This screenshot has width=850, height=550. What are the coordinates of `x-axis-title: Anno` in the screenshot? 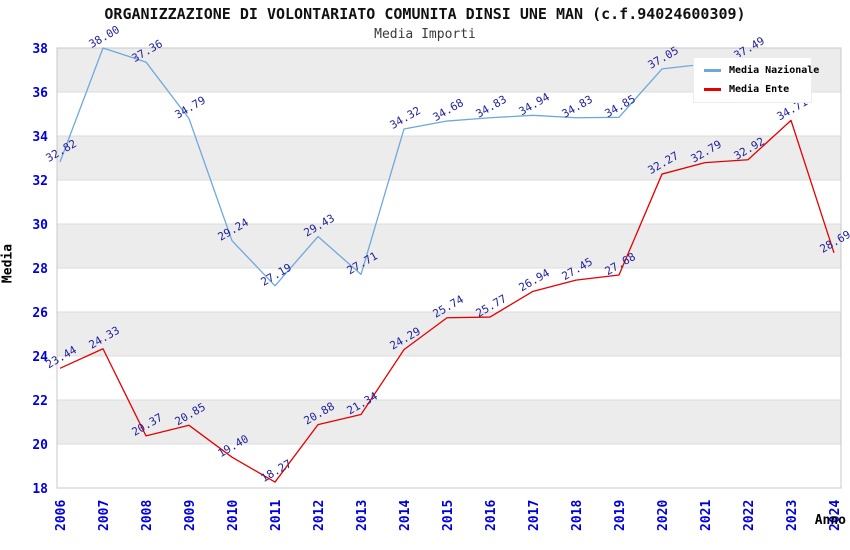 It's located at (830, 520).